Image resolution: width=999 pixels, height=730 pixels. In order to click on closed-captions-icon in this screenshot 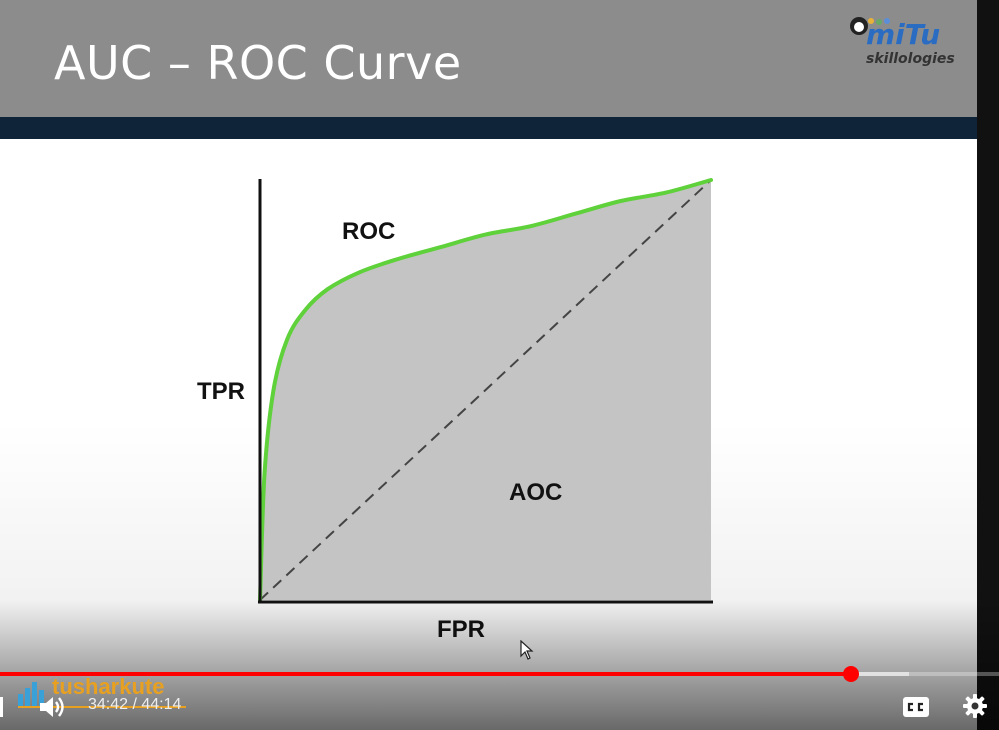, I will do `click(916, 707)`.